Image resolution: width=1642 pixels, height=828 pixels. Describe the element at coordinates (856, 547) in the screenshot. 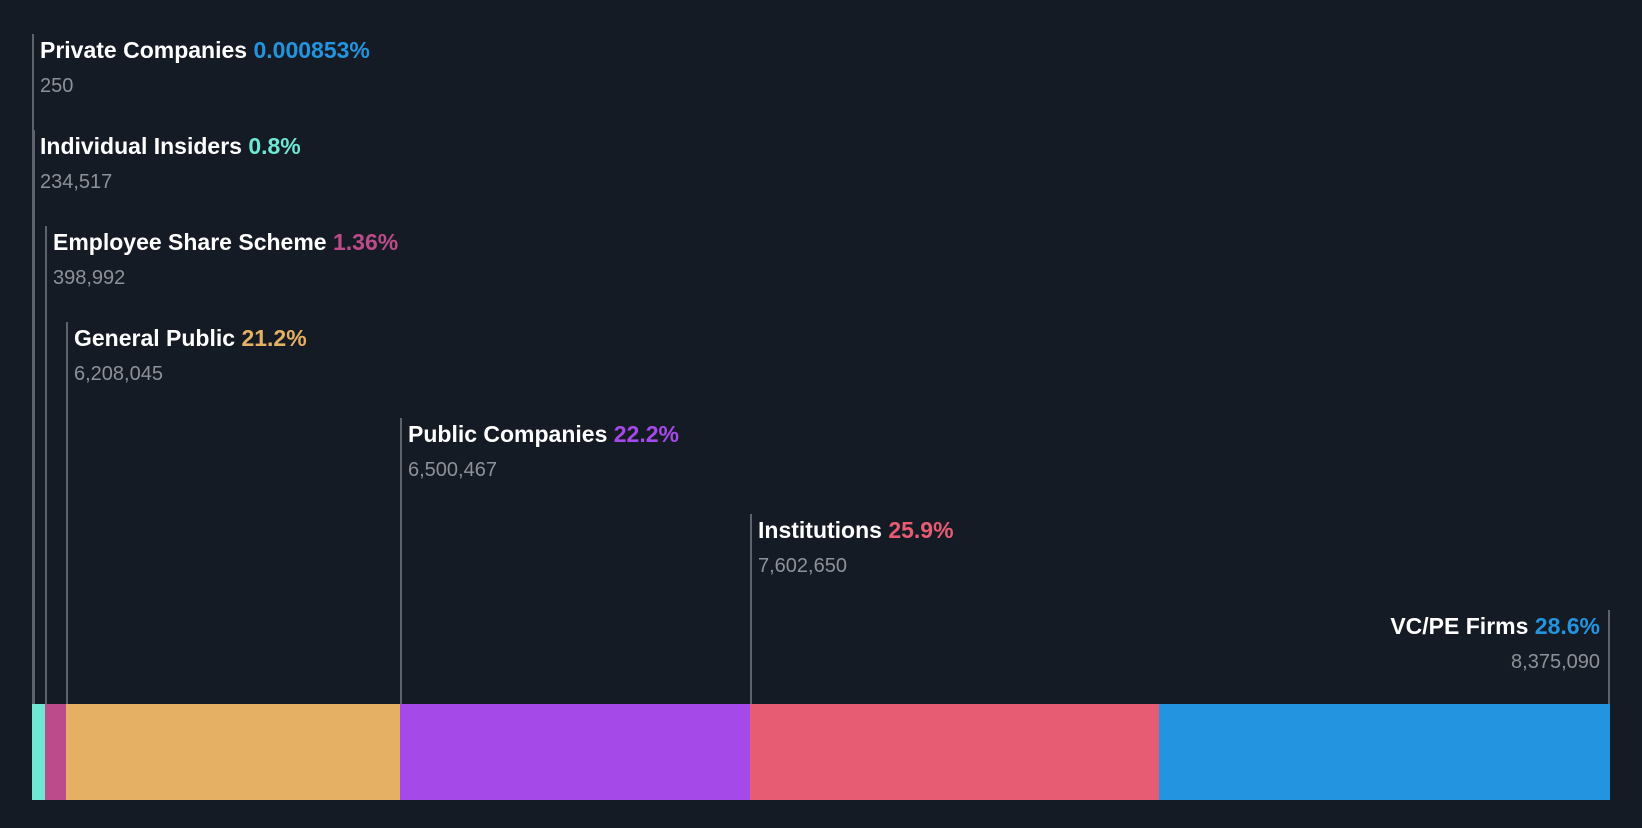

I see `label-institutions: Institutions 25.9% 7,602,650` at that location.